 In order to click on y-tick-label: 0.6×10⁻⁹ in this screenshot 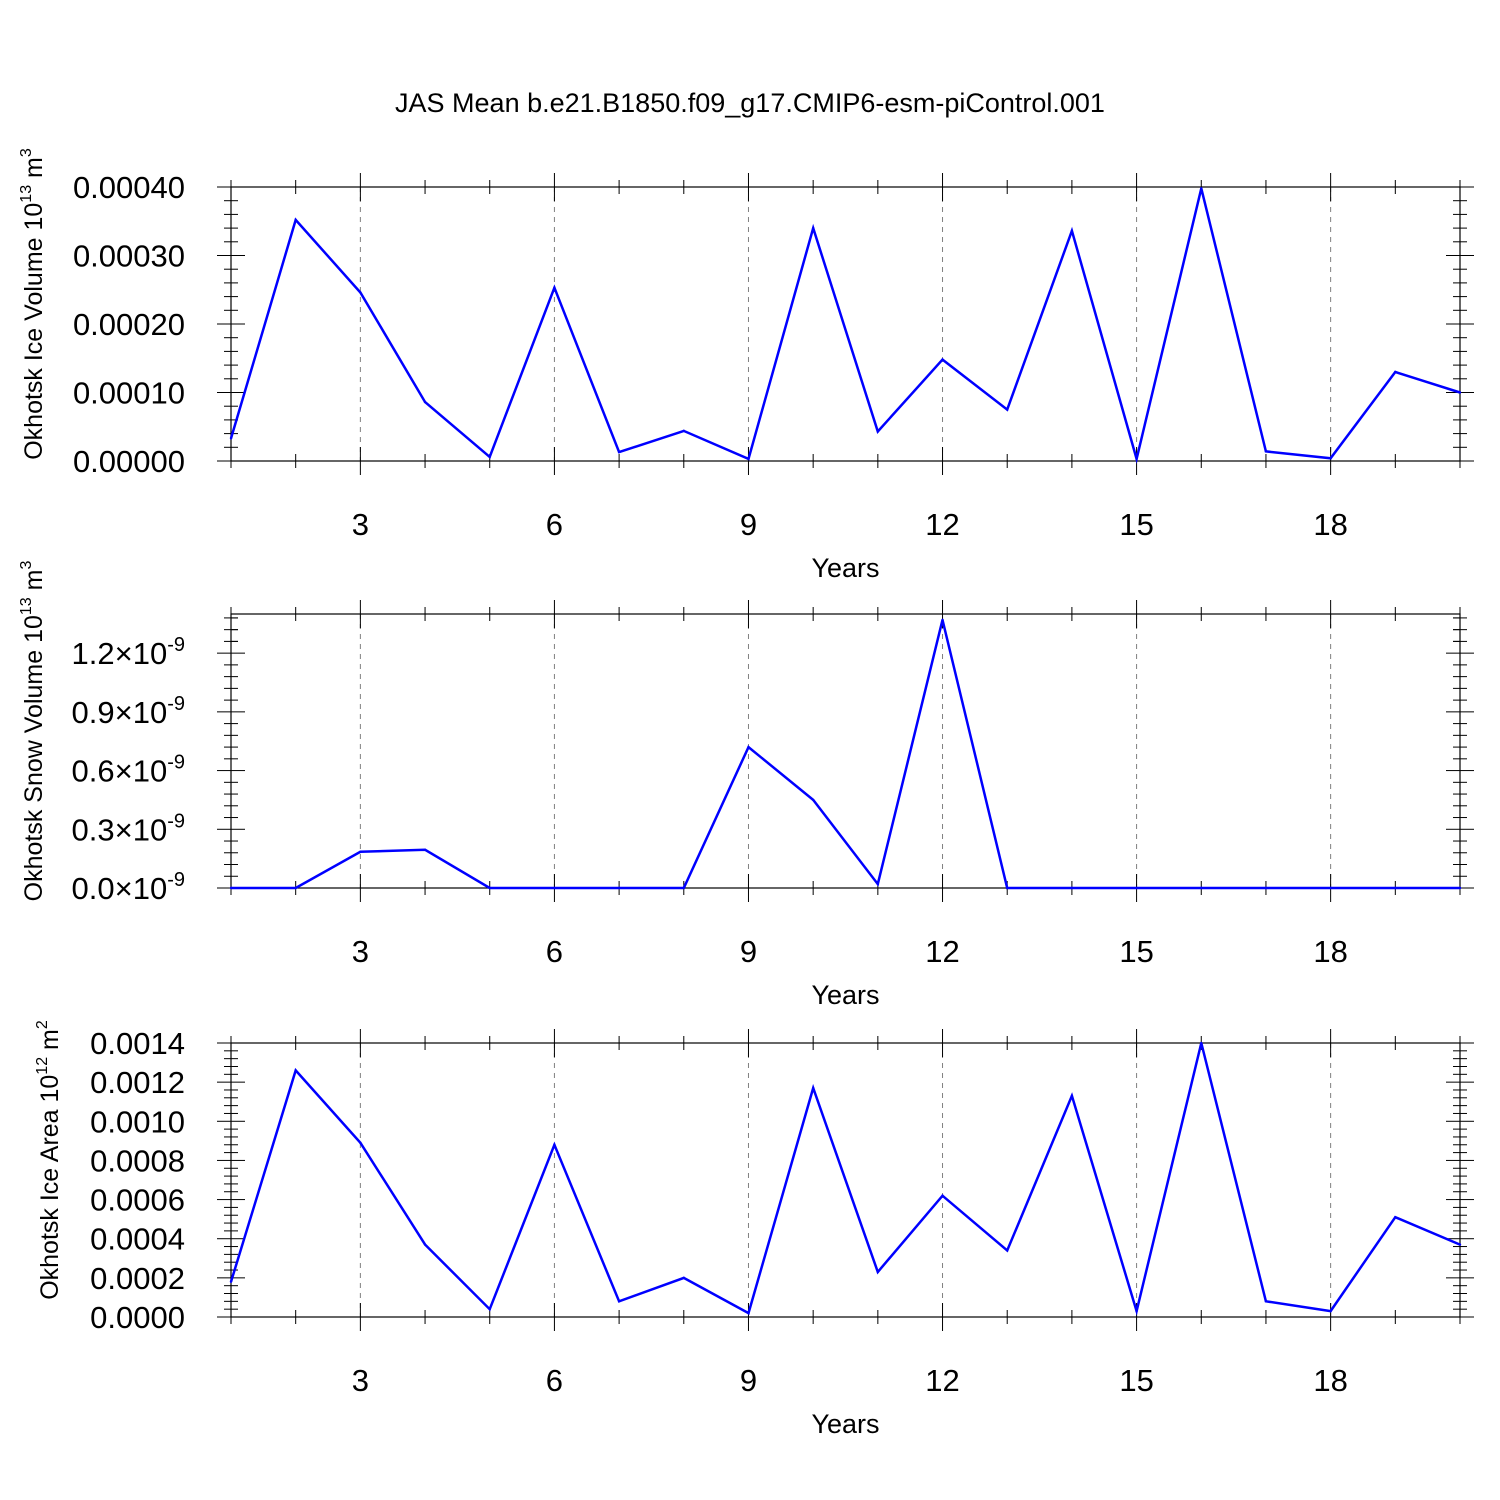, I will do `click(129, 770)`.